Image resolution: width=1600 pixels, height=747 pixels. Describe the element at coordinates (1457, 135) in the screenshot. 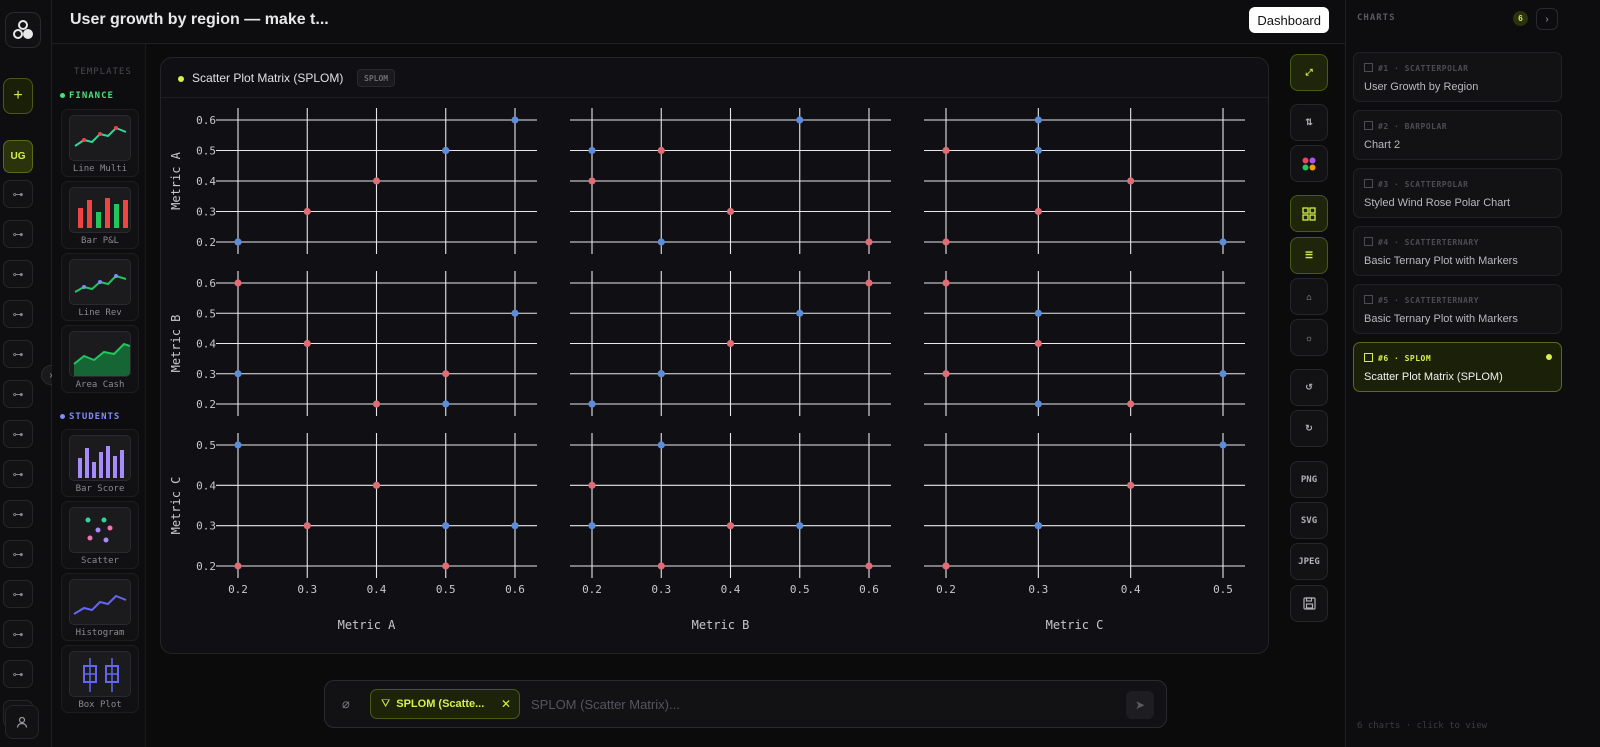

I see `chart-list-item: #2 · BARPOLAR Chart 2` at that location.